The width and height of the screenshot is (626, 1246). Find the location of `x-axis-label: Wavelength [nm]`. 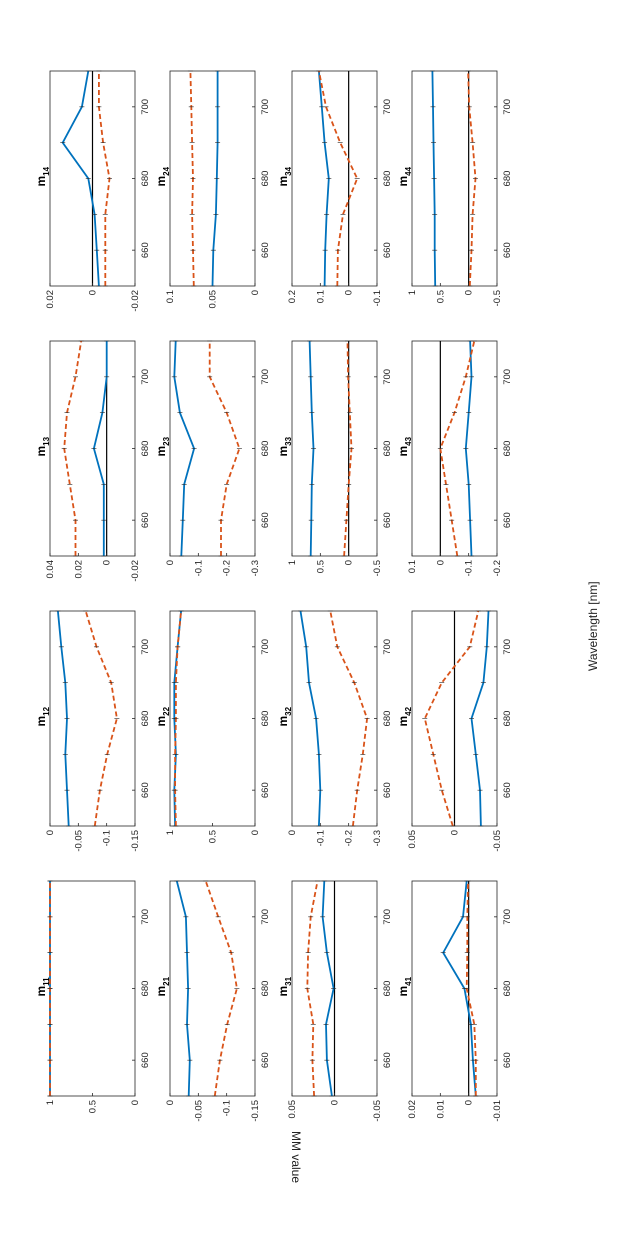

x-axis-label: Wavelength [nm] is located at coordinates (593, 626).